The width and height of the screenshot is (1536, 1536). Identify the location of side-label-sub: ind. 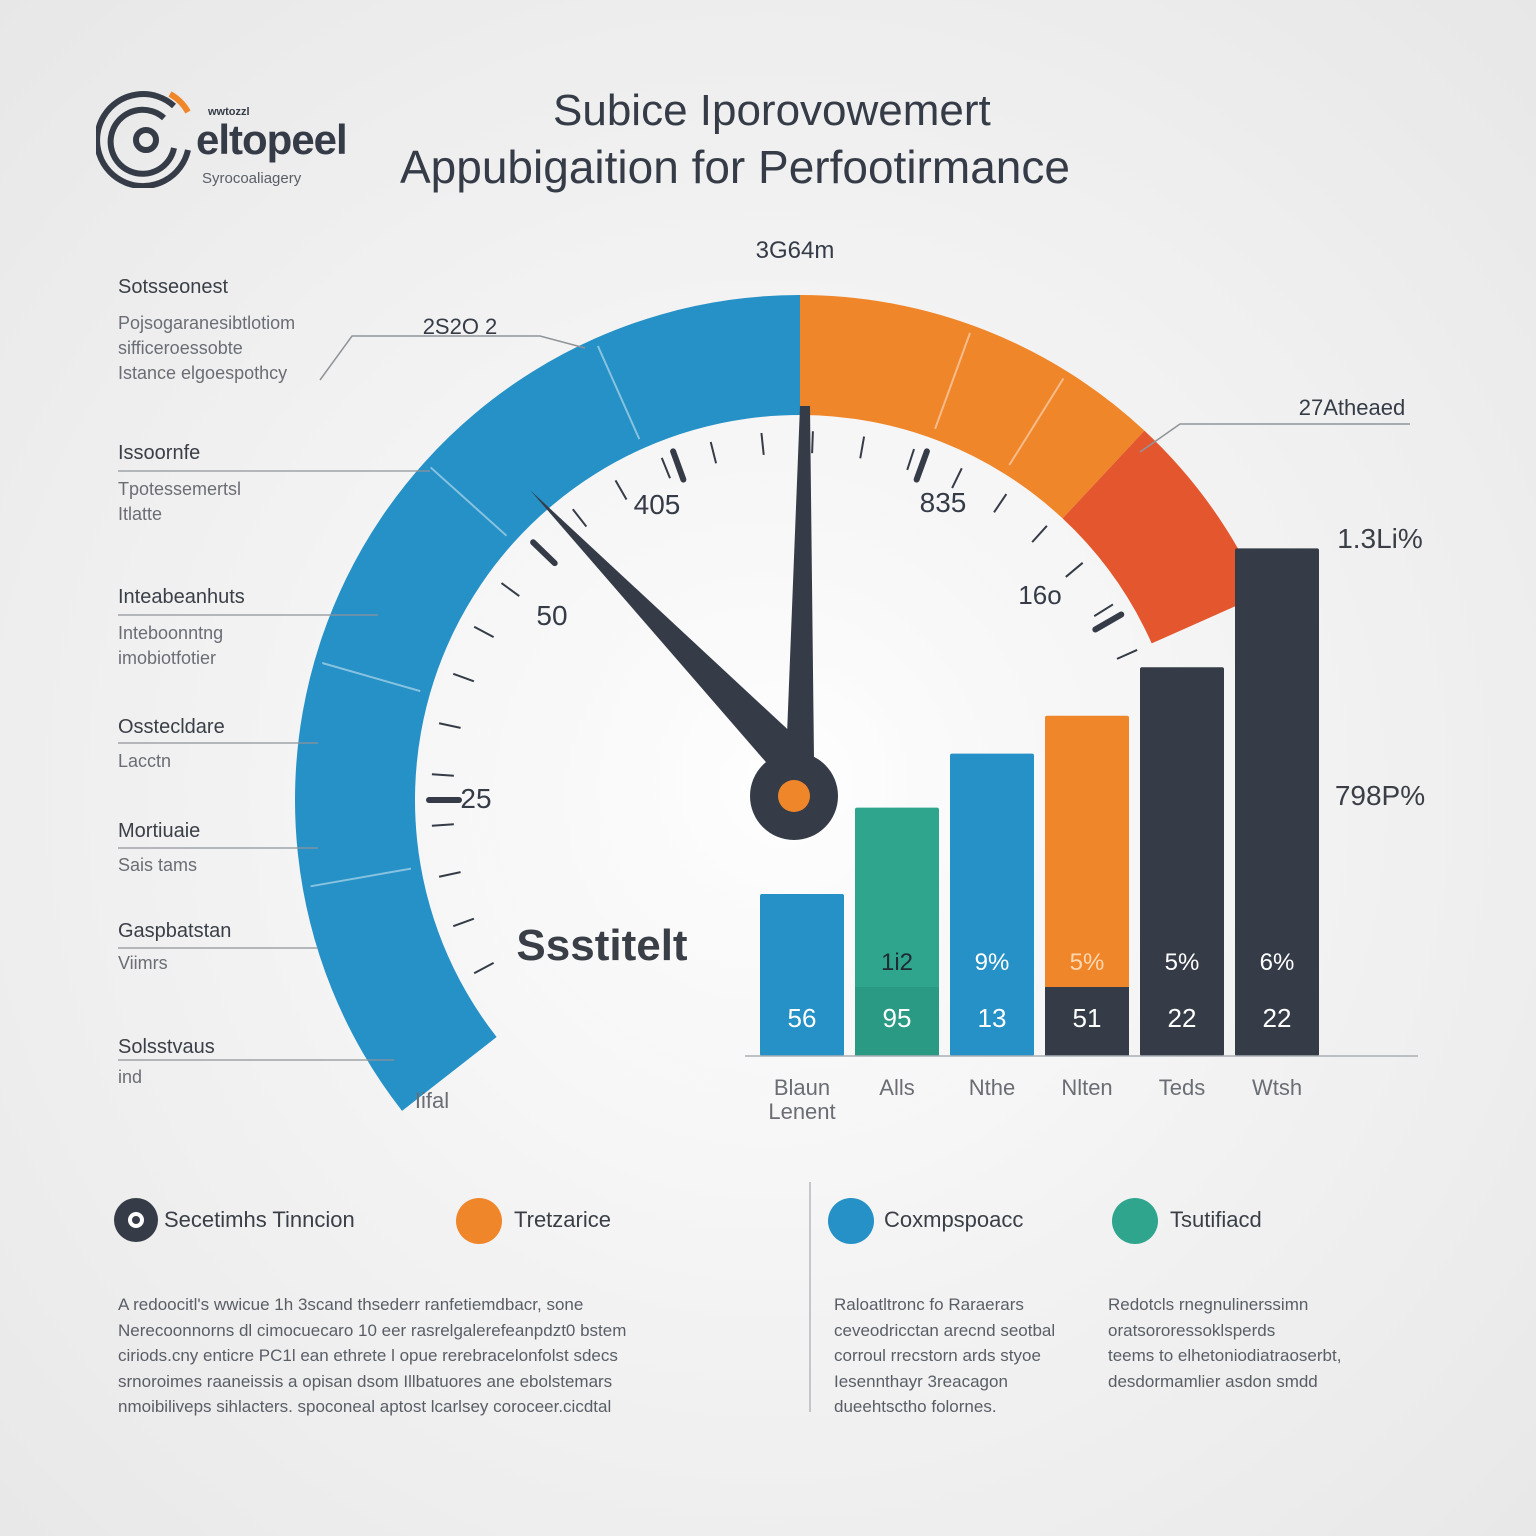
(130, 1077).